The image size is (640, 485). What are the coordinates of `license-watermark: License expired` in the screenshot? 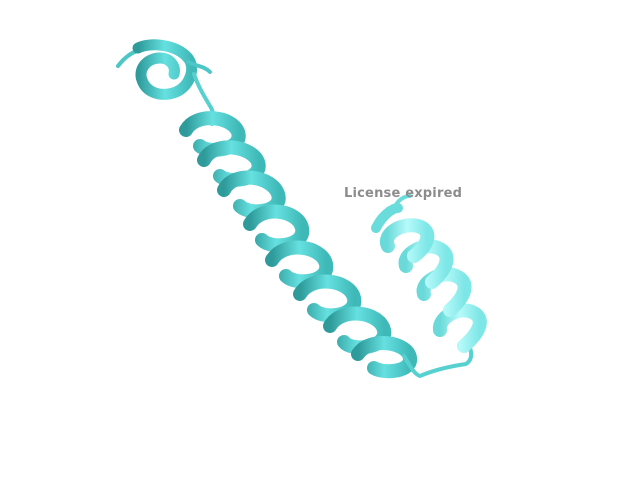 It's located at (403, 193).